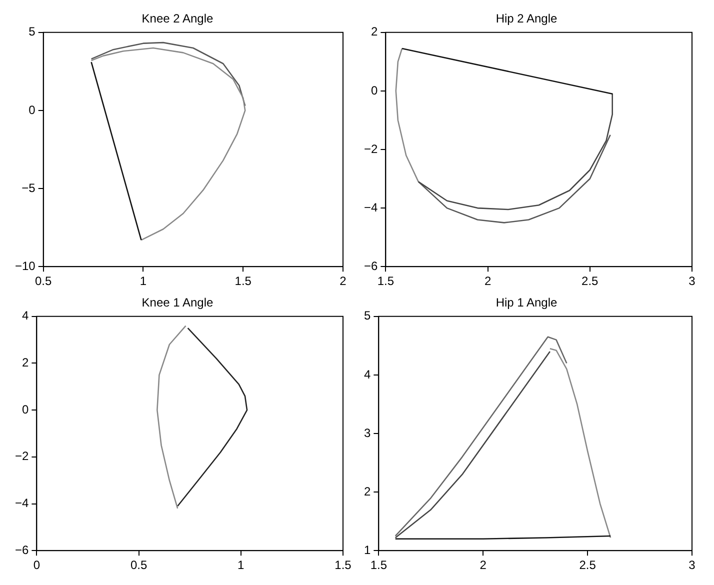 The height and width of the screenshot is (585, 714). I want to click on y-tick-label: −10, so click(25, 265).